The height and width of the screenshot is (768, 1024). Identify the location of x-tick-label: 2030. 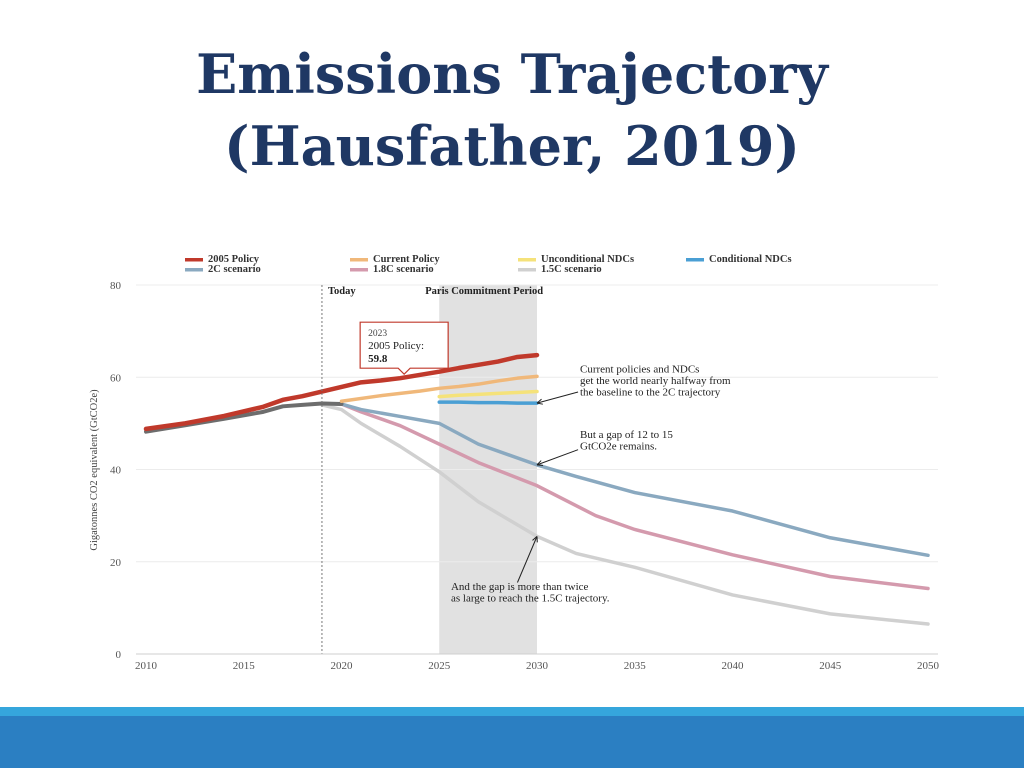
(537, 666).